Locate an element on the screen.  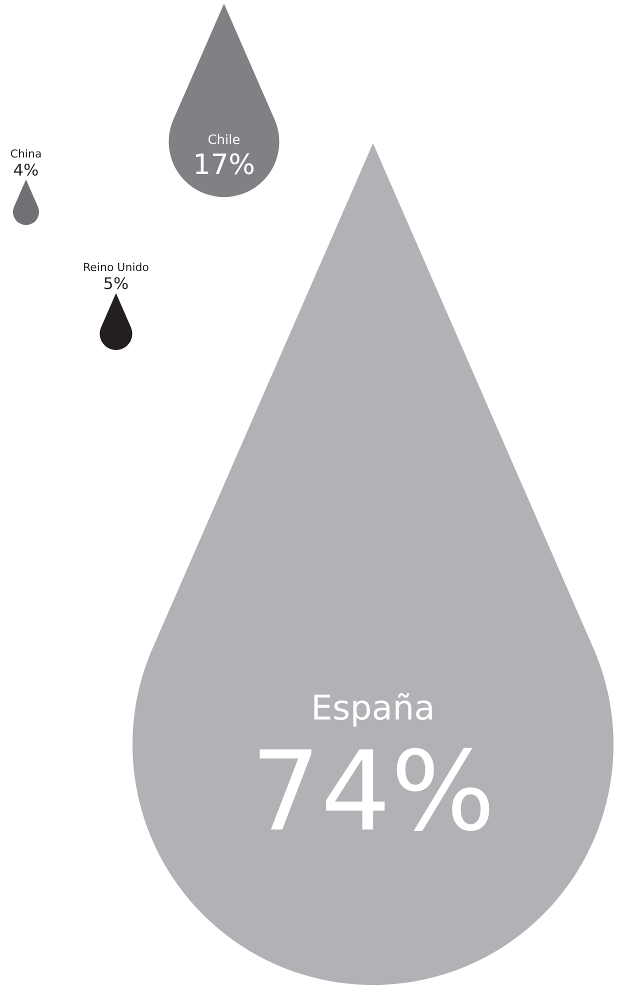
category-label: Chile is located at coordinates (224, 140).